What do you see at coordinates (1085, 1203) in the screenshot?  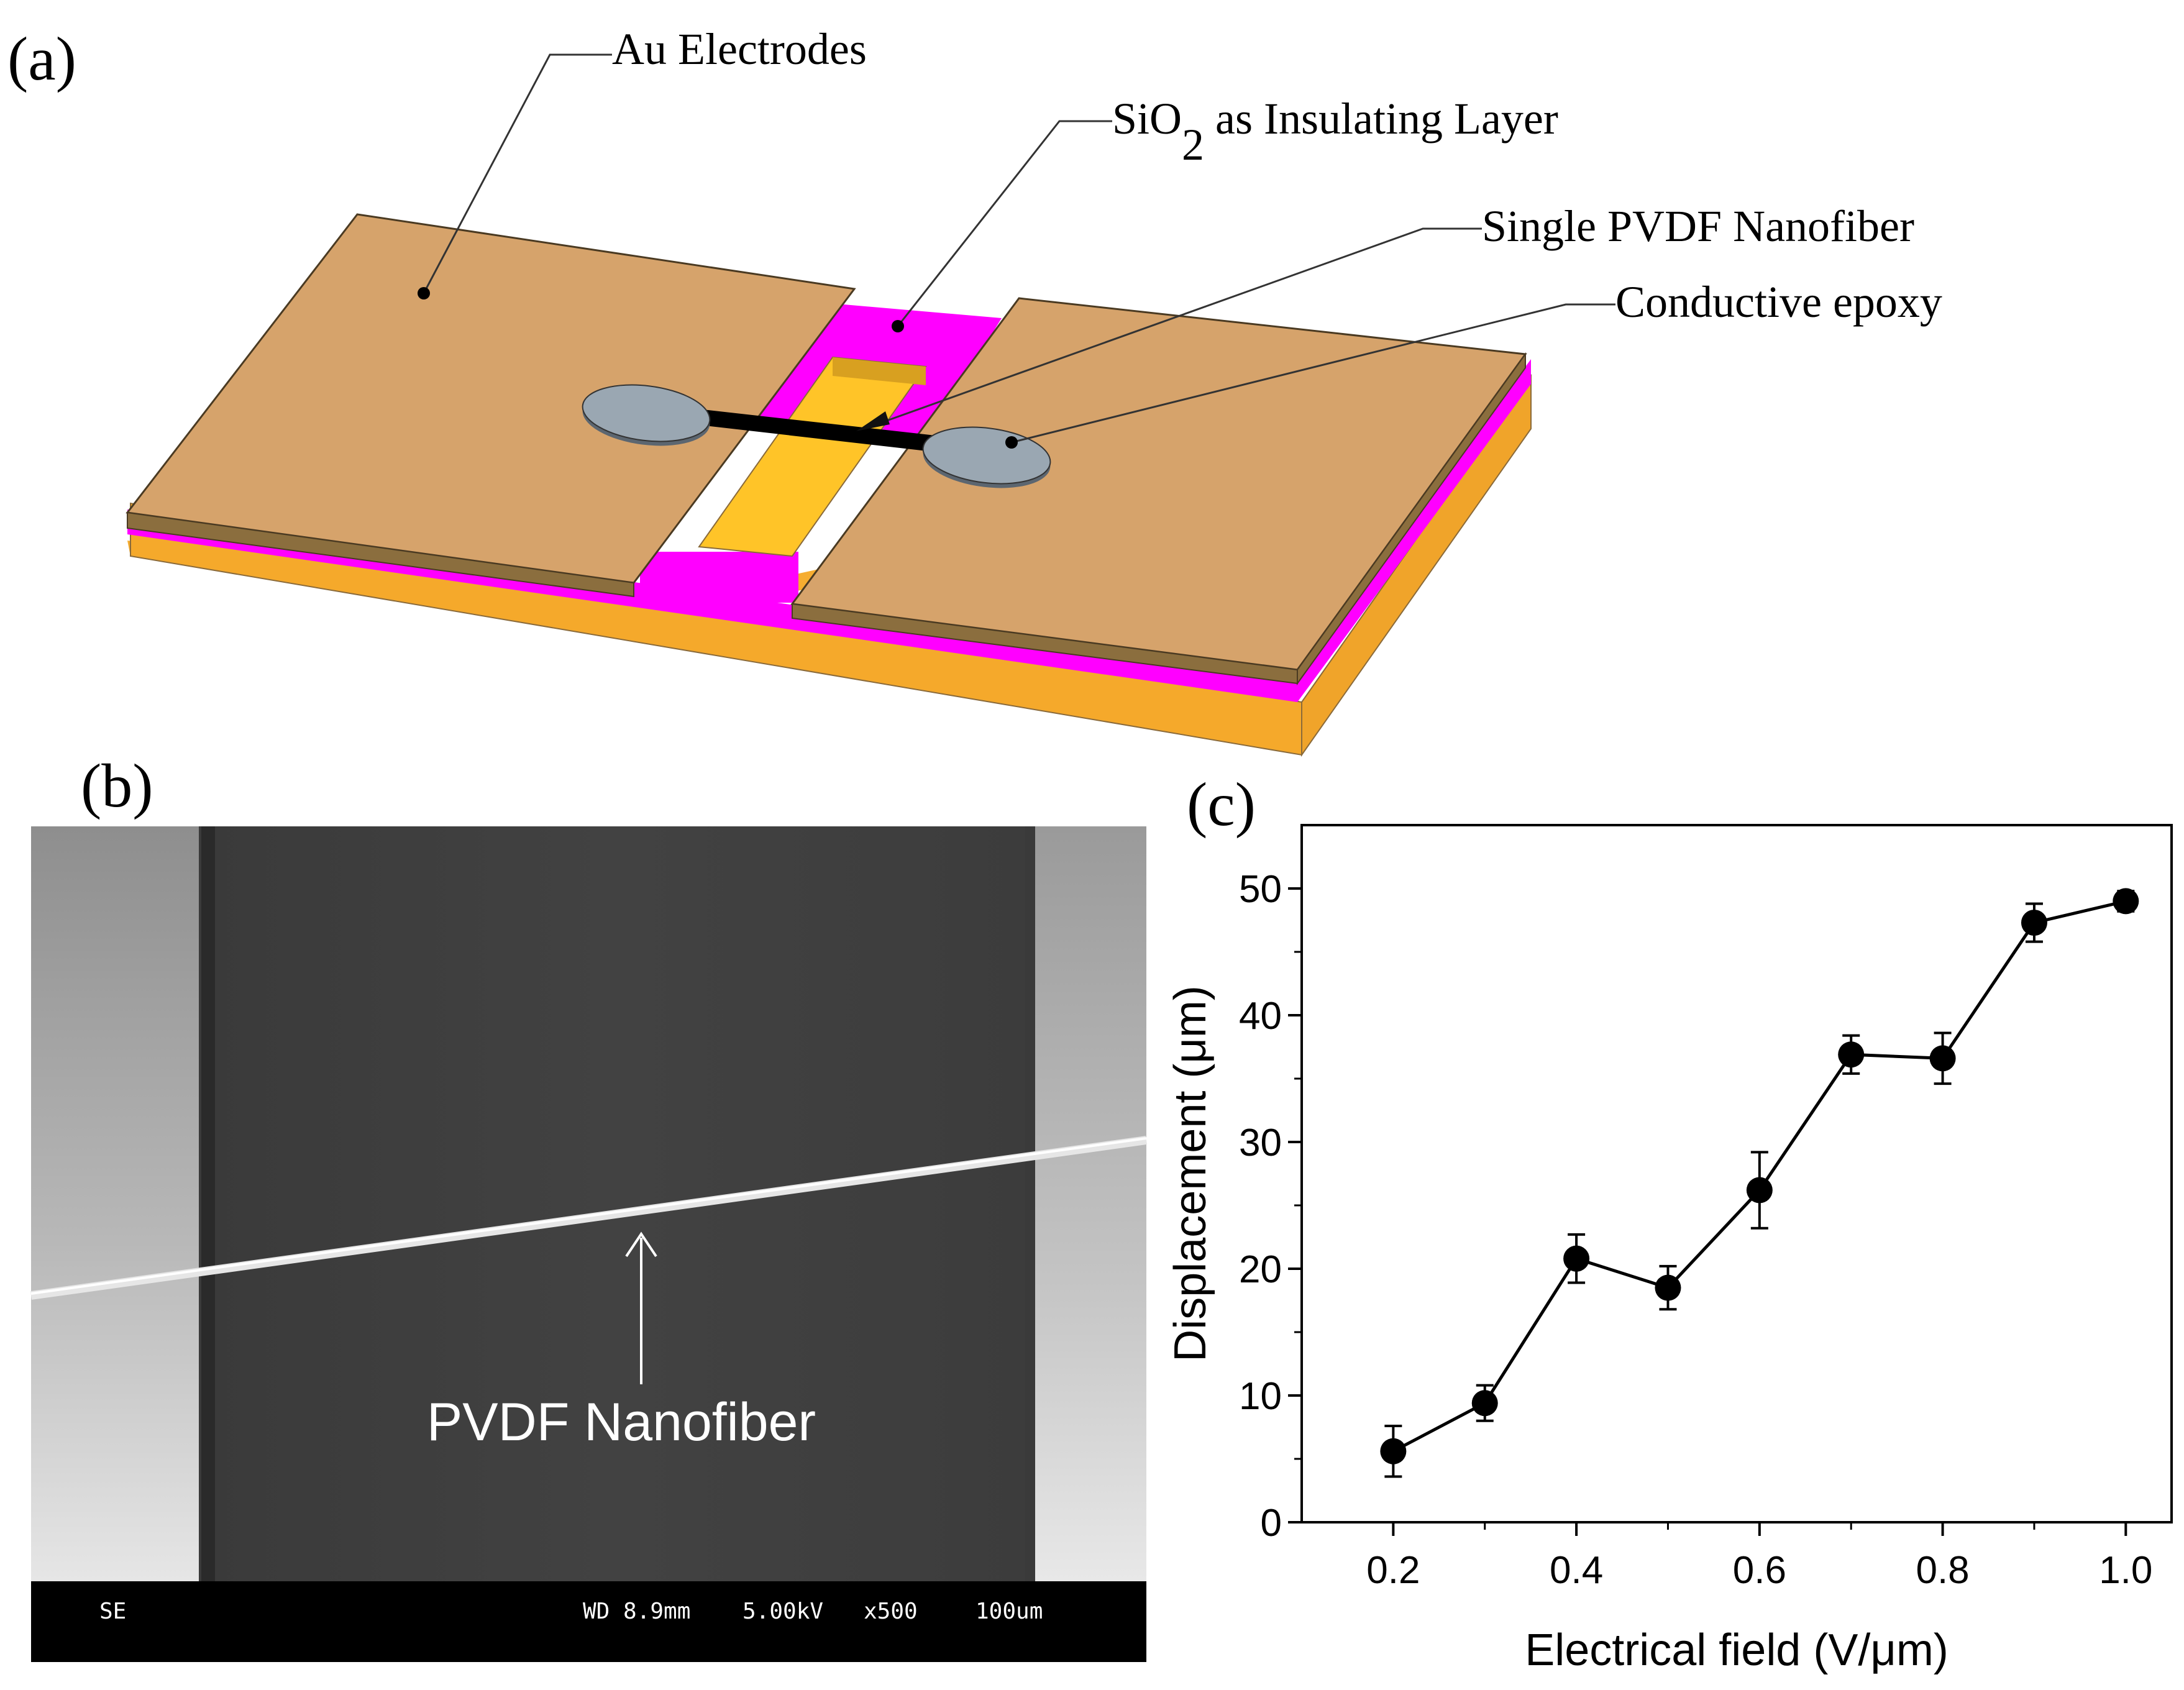 I see `sem-right-electrode` at bounding box center [1085, 1203].